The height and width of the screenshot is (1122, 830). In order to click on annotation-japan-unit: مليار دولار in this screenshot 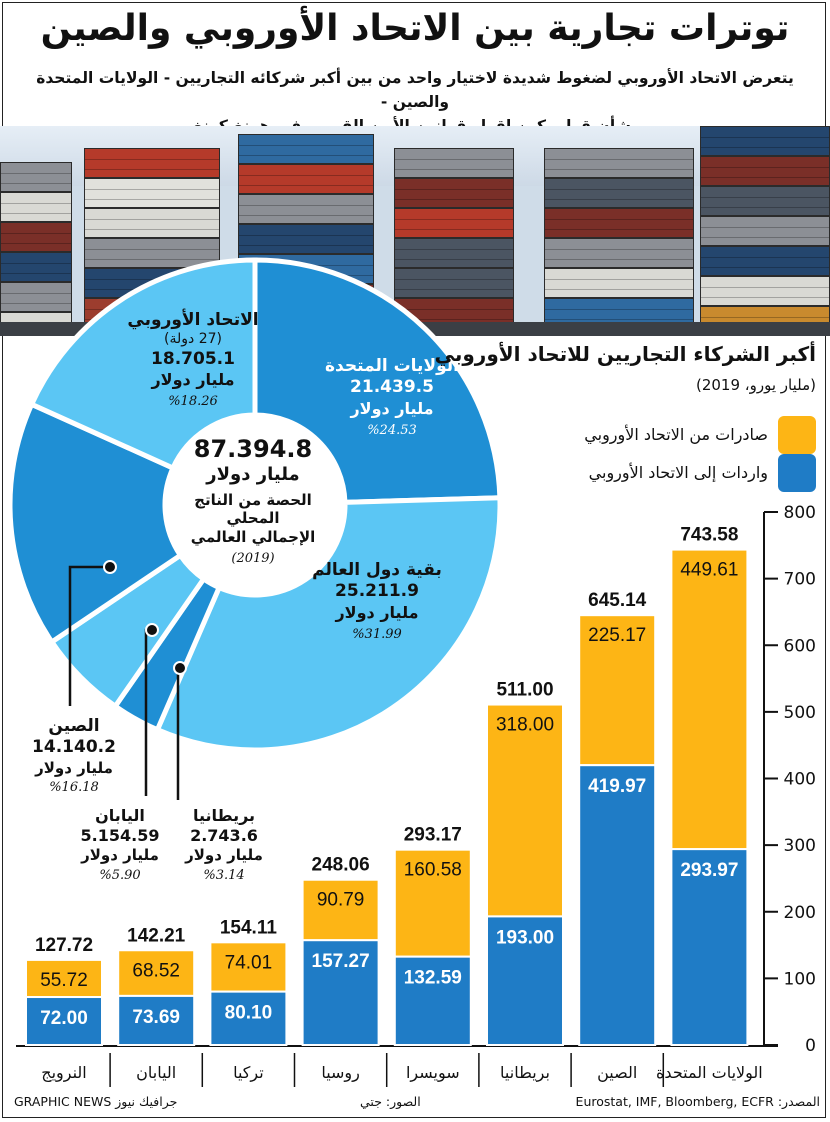, I will do `click(120, 855)`.